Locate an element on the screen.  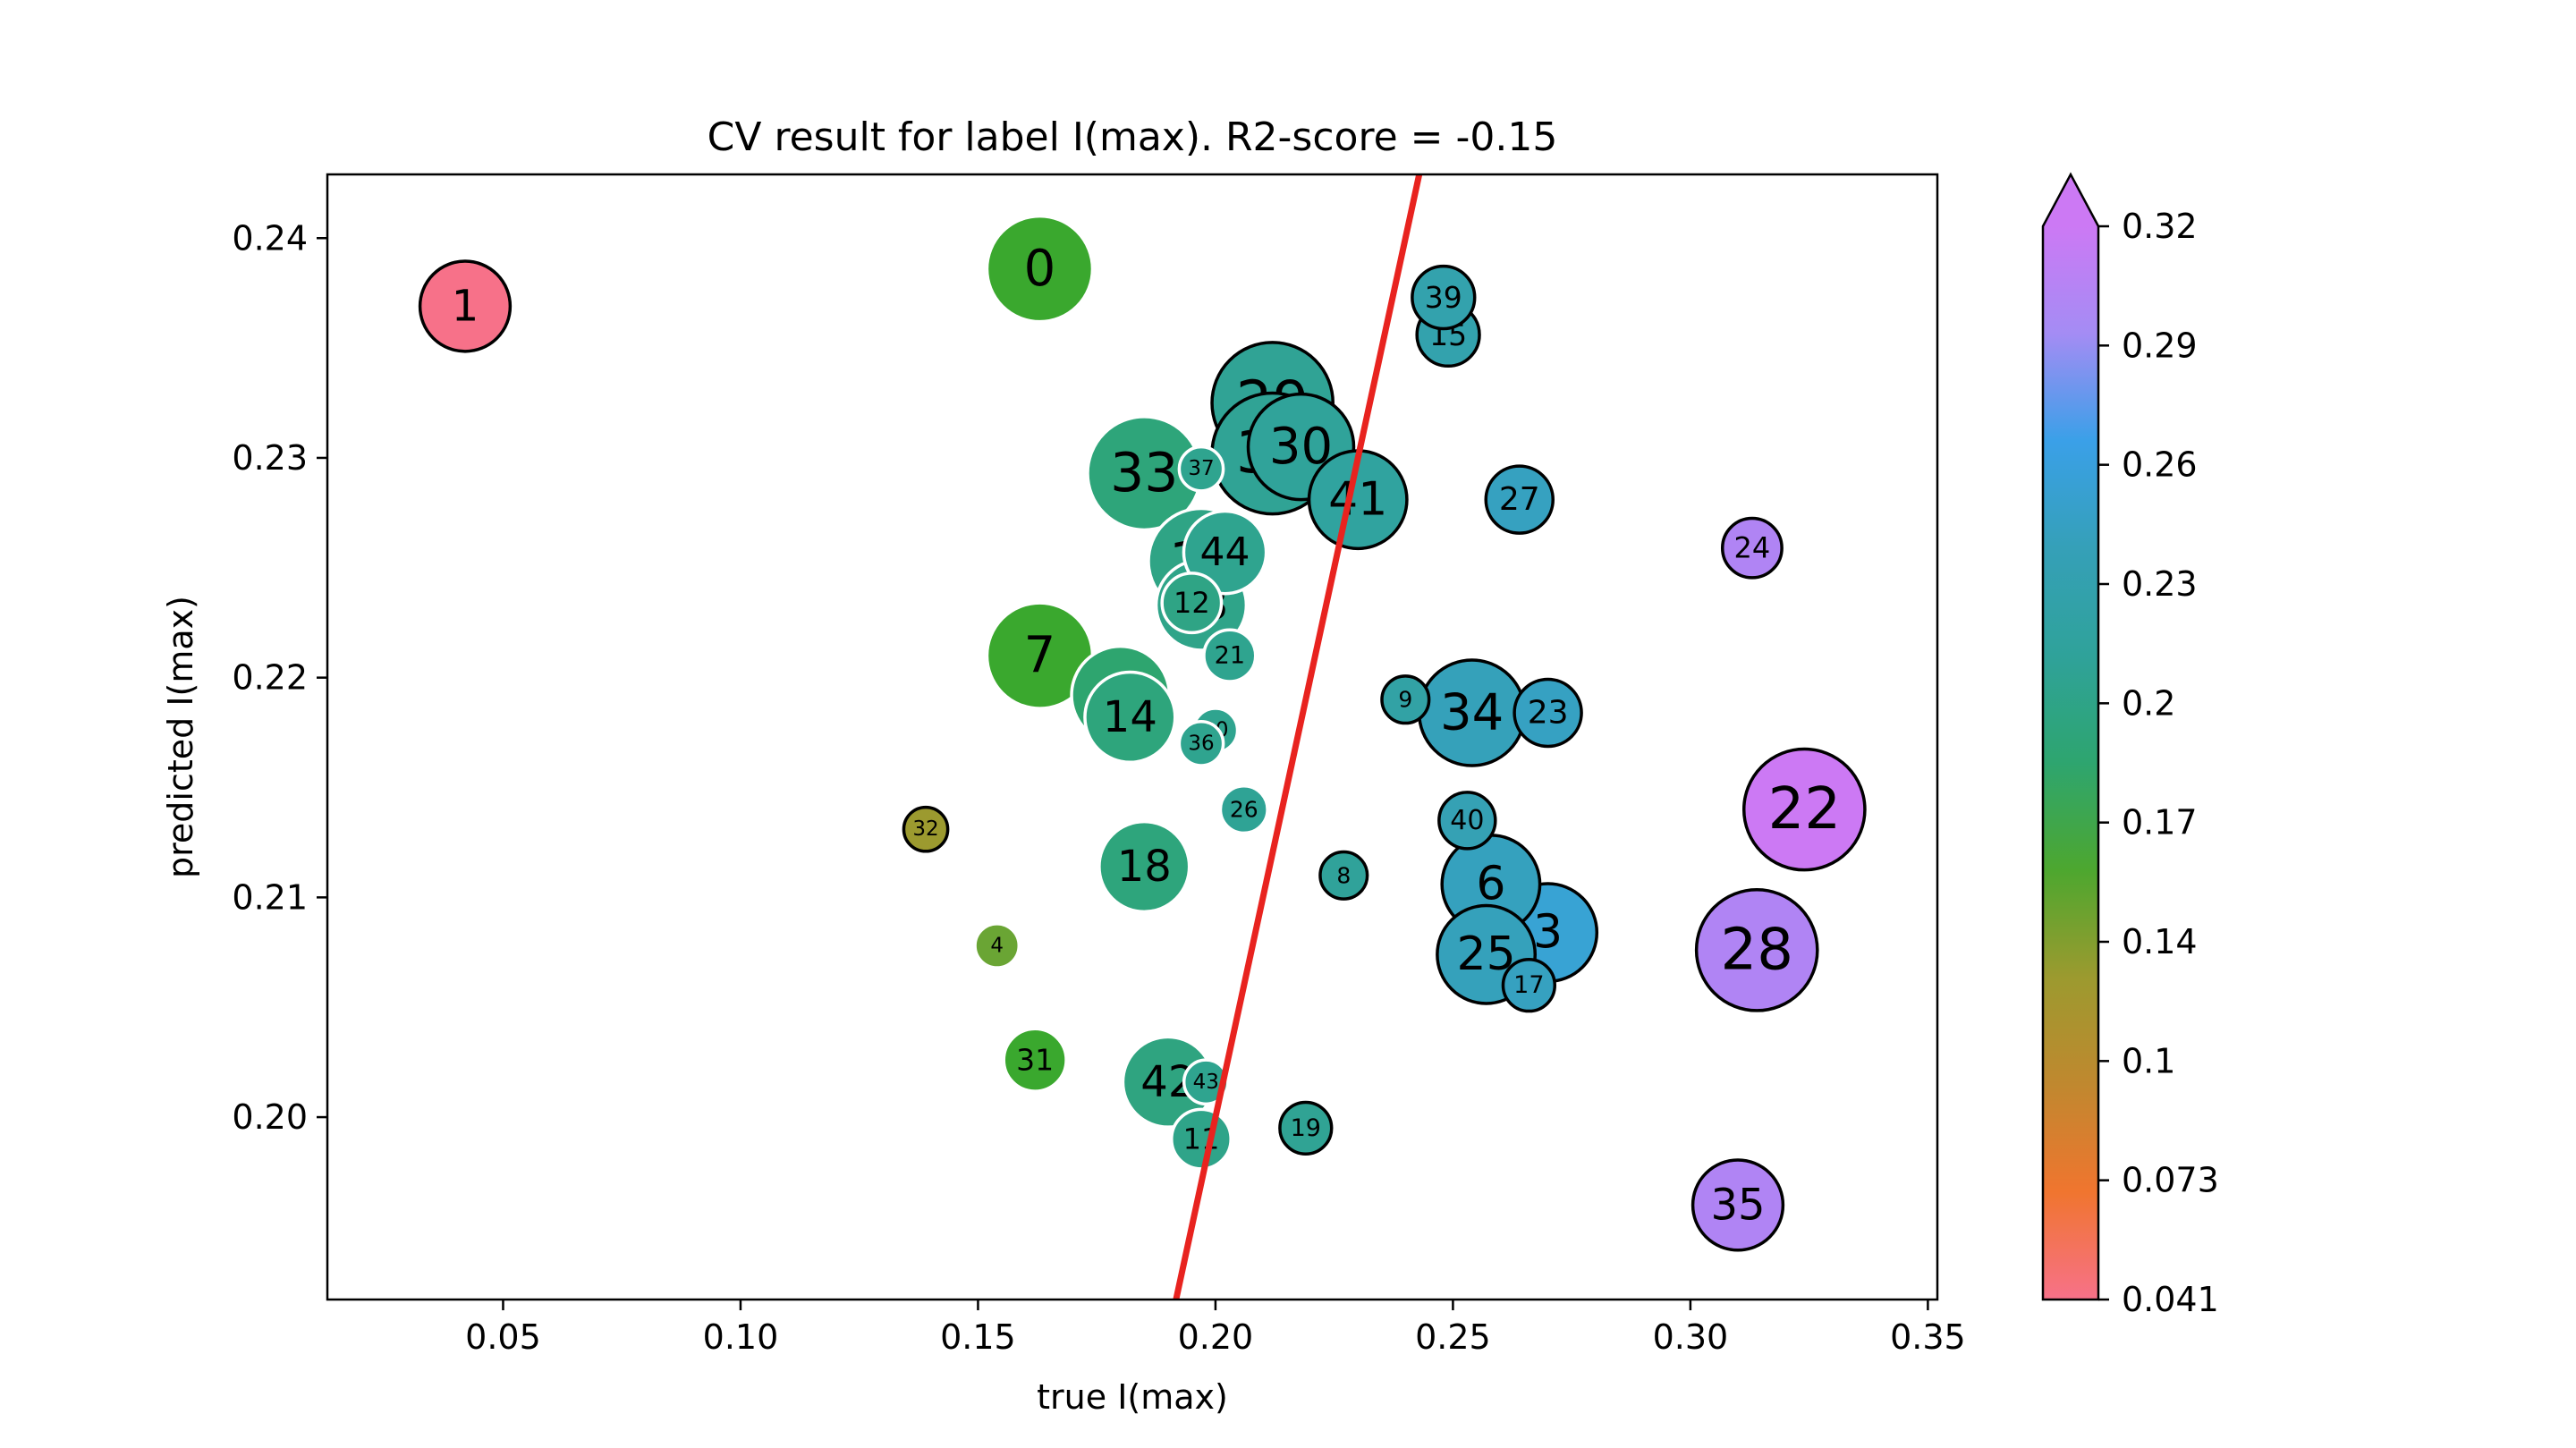
colorbar: 0.041 0.073 0.1 0.14 0.17 0.2 0.23 0.26 0.29 0.32 is located at coordinates (2130, 745).